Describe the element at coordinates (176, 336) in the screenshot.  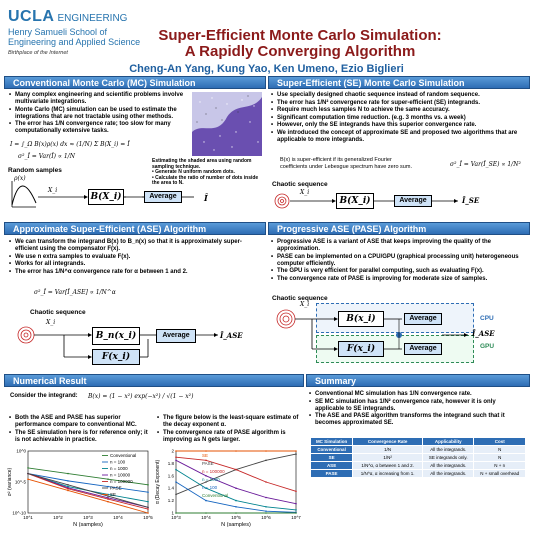
I see `ase-average-block: Average` at that location.